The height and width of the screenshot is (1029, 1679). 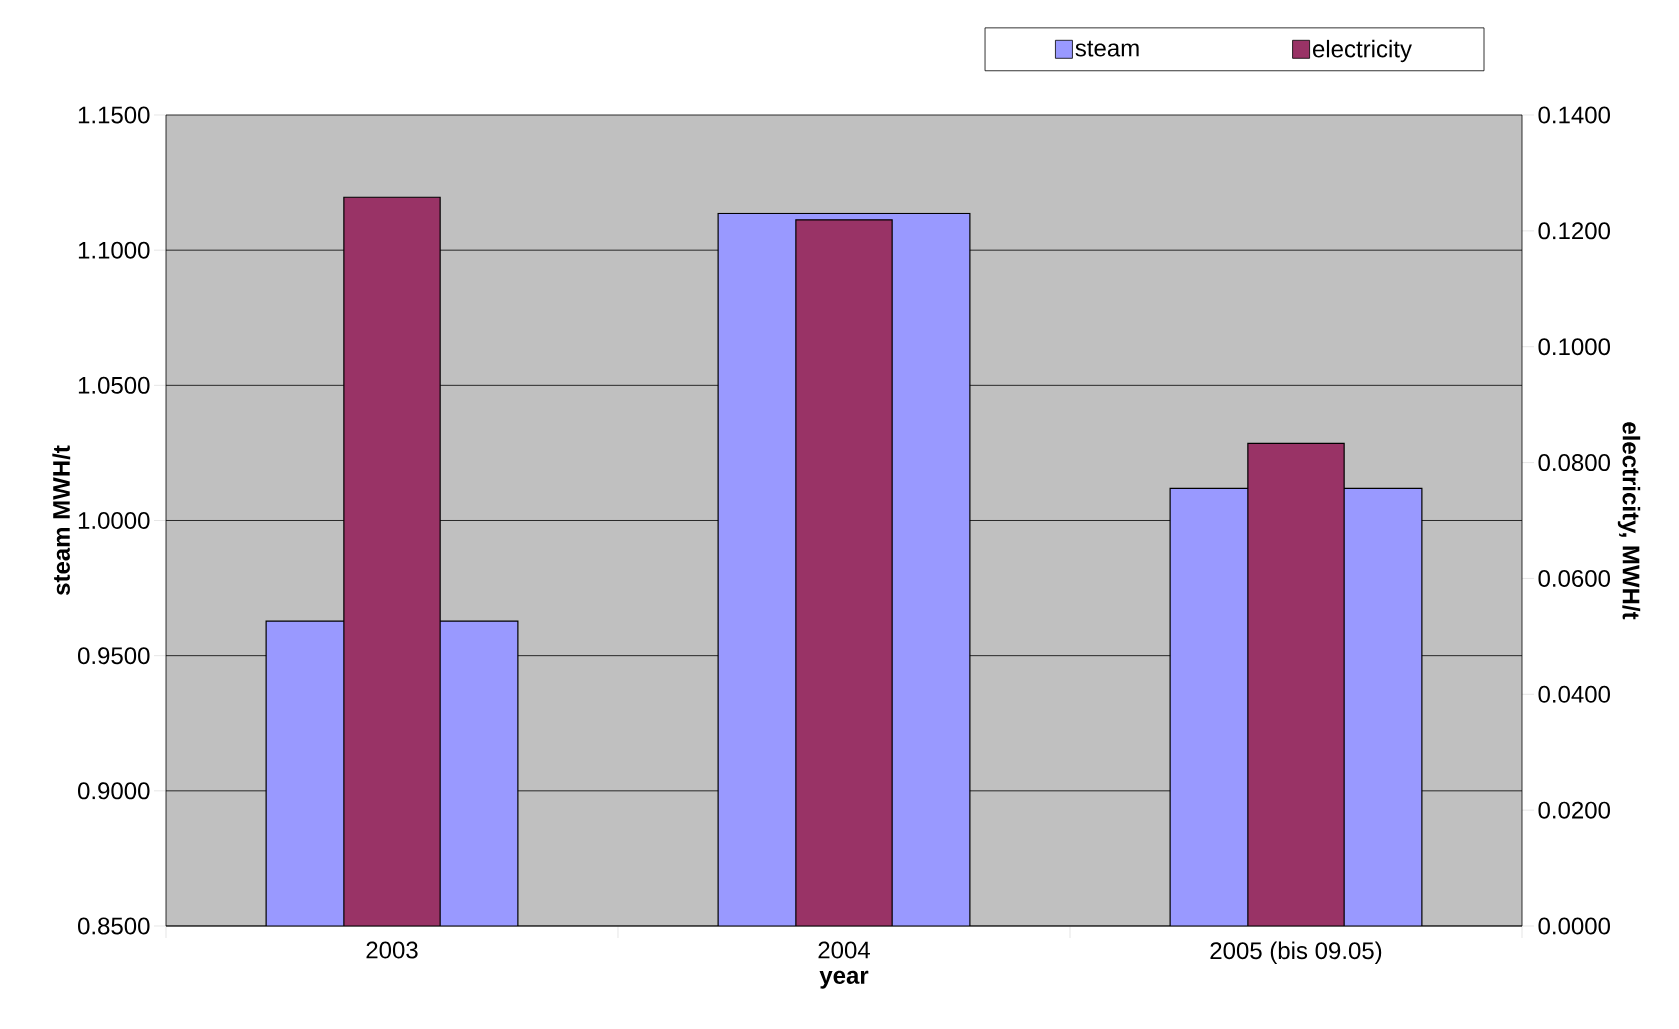 I want to click on x-tick-label: 2003, so click(x=392, y=950).